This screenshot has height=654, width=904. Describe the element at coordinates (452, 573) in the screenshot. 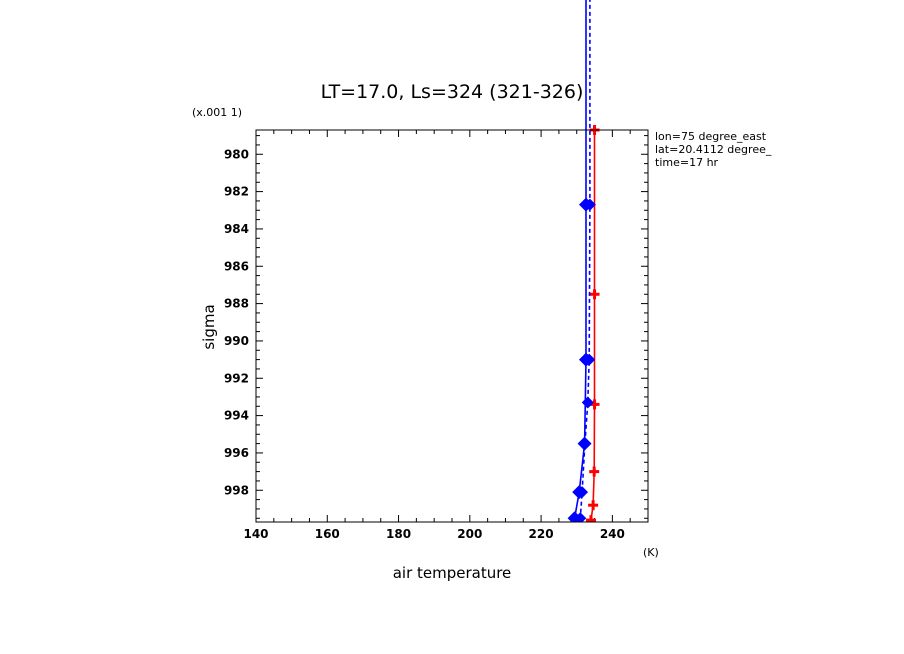

I see `x-axis-label: air temperature` at that location.